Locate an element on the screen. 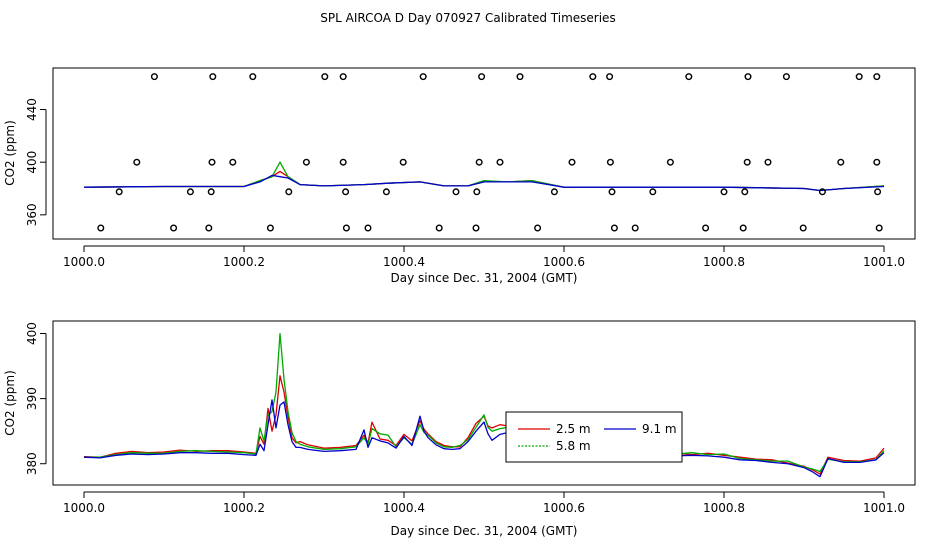  panel-bottom-x-label: Day since Dec. 31, 2004 (GMT) is located at coordinates (484, 531).